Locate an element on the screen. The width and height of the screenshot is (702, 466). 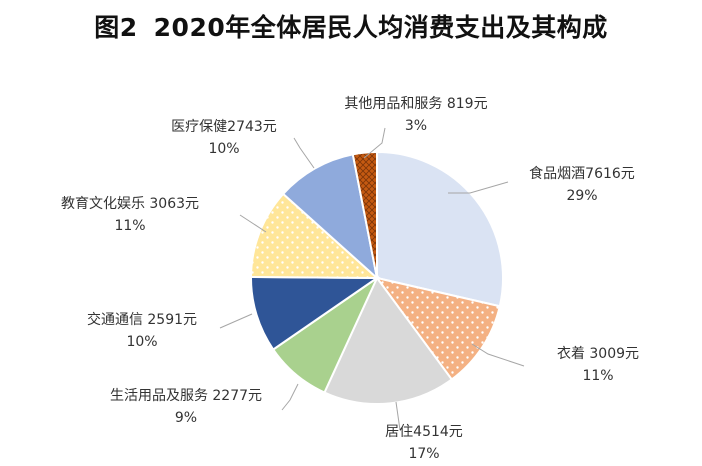
slice-percent-7: 10% is located at coordinates (223, 149).